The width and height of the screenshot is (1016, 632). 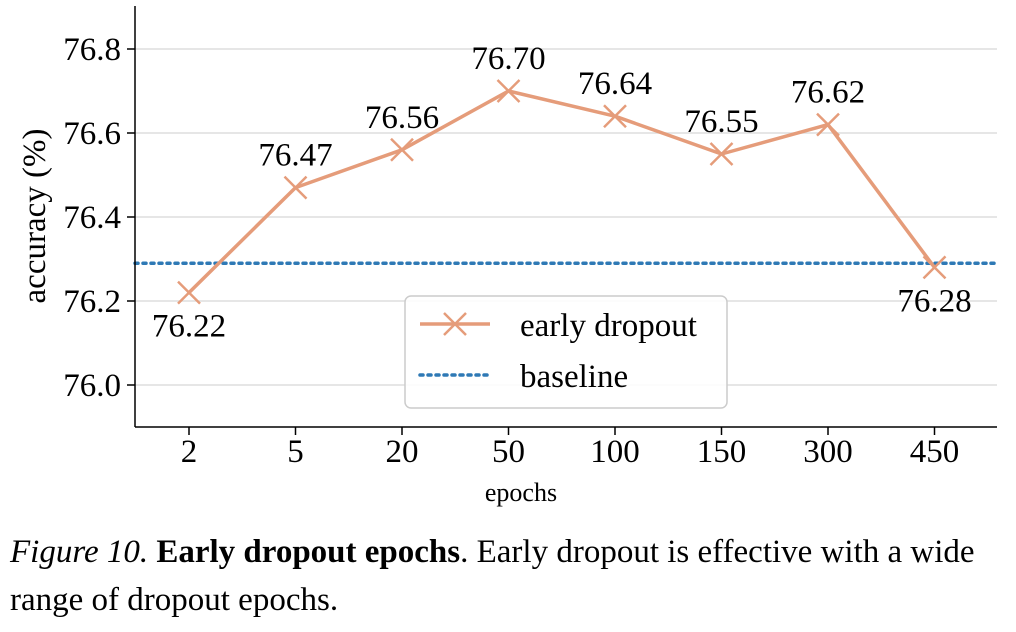 What do you see at coordinates (92, 134) in the screenshot?
I see `y-tick-label: 76.6` at bounding box center [92, 134].